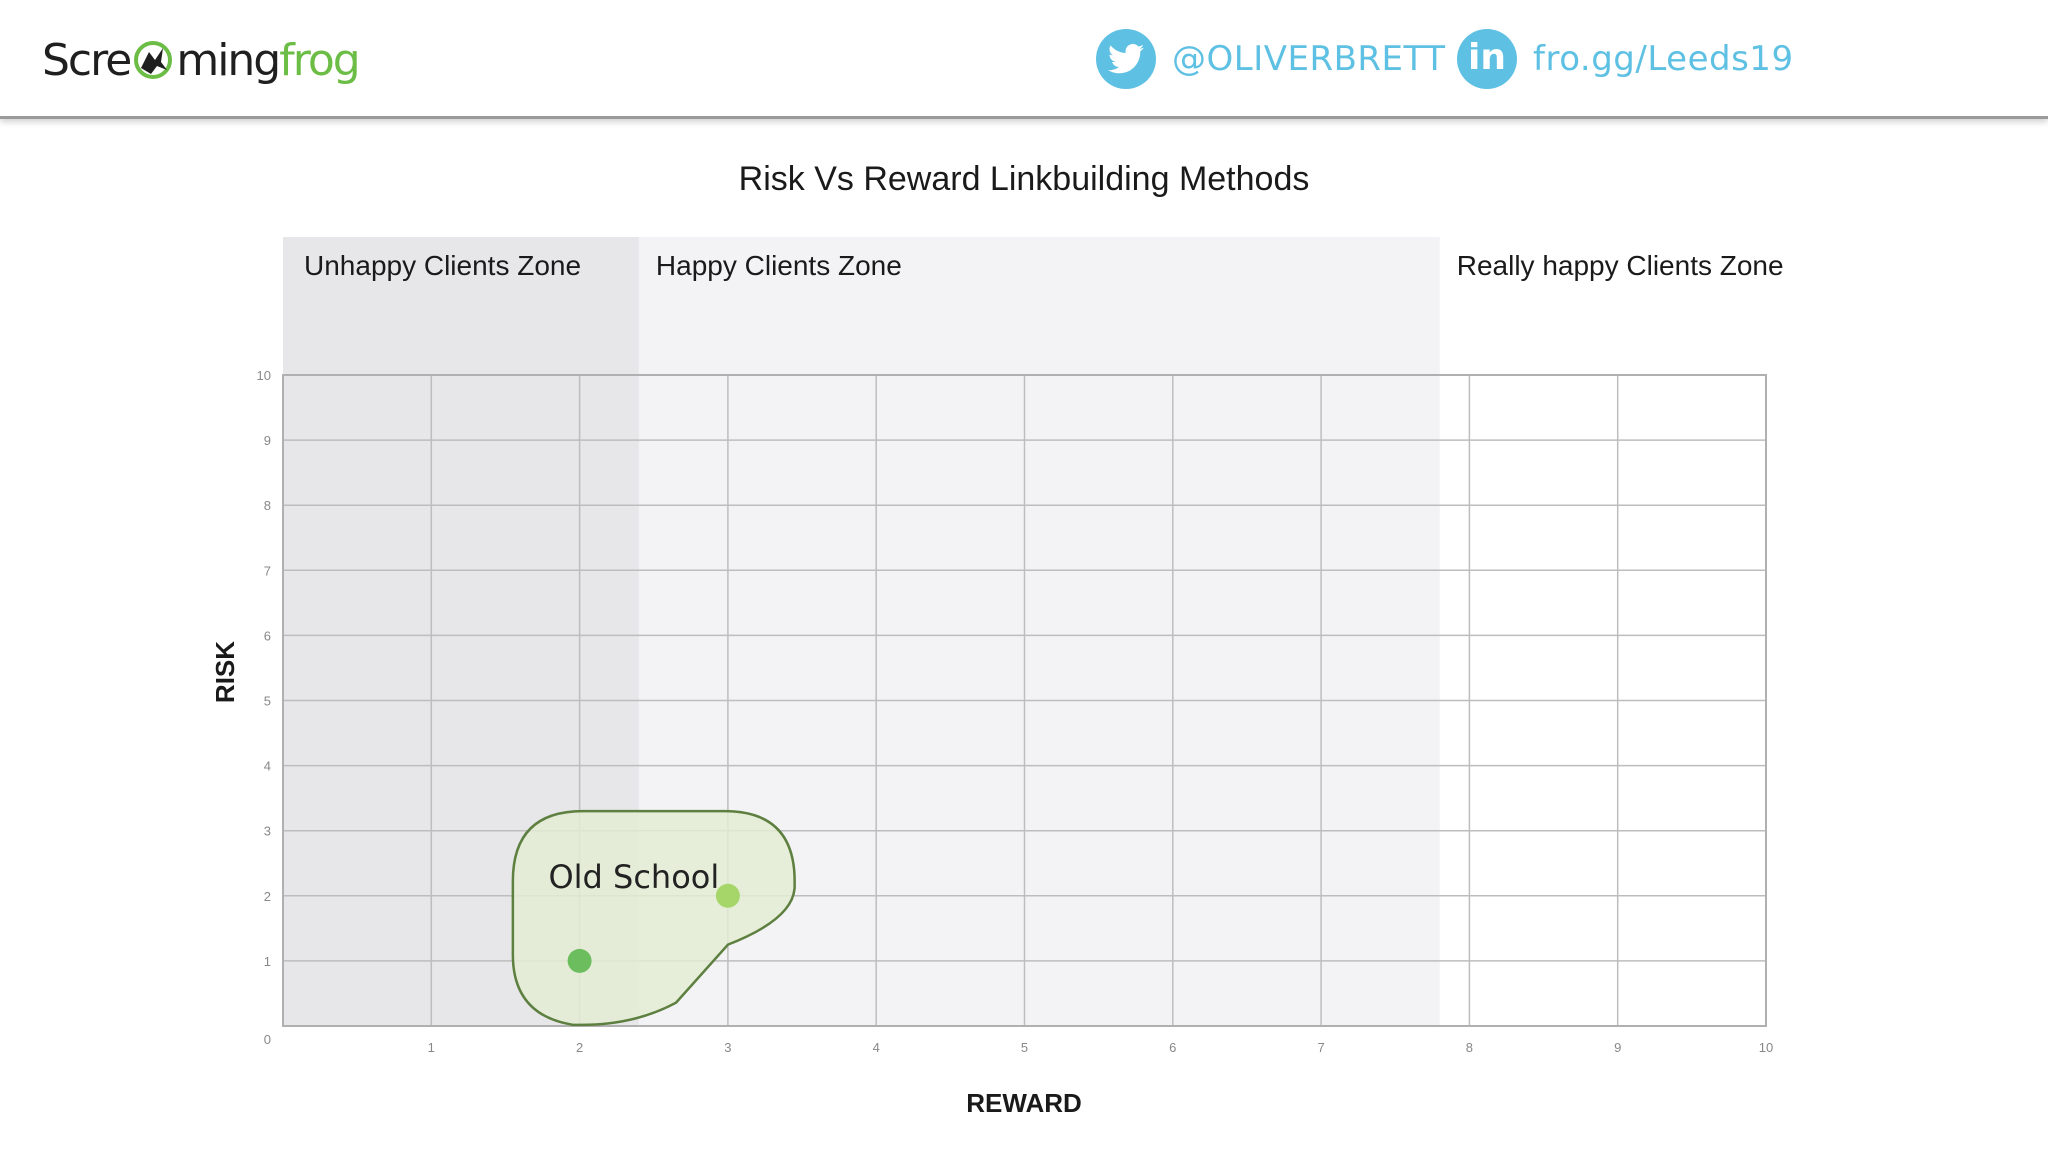  I want to click on linkedin-link: in fro.gg/Leeds19, so click(1625, 59).